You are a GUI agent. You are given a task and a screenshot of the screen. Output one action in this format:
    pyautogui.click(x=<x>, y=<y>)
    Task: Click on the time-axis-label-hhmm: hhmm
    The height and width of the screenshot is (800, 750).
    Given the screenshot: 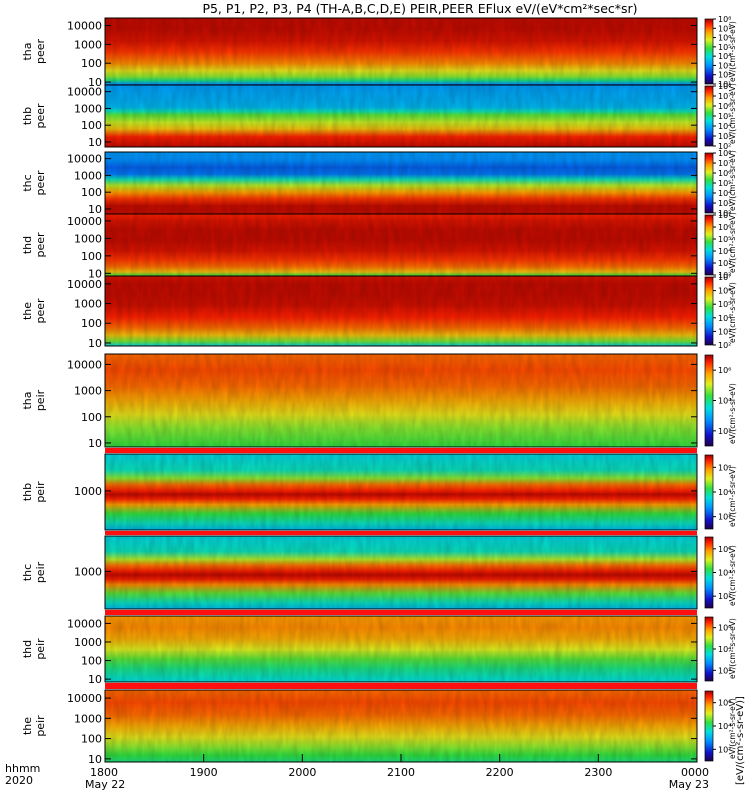 What is the action you would take?
    pyautogui.click(x=22, y=768)
    